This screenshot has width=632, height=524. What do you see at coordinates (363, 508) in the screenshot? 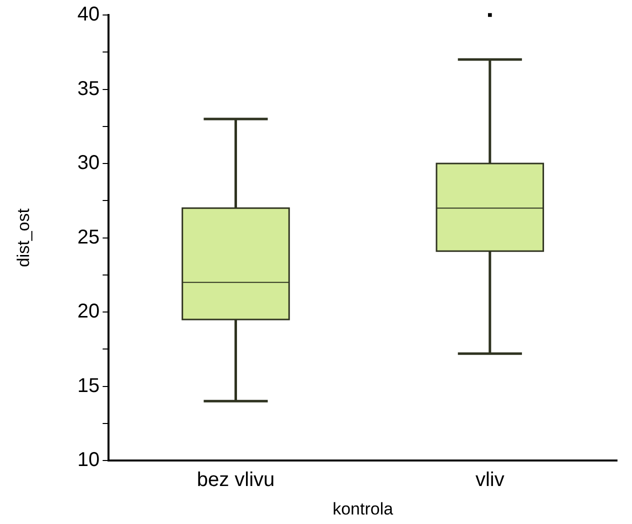
I see `x-axis-title: kontrola` at bounding box center [363, 508].